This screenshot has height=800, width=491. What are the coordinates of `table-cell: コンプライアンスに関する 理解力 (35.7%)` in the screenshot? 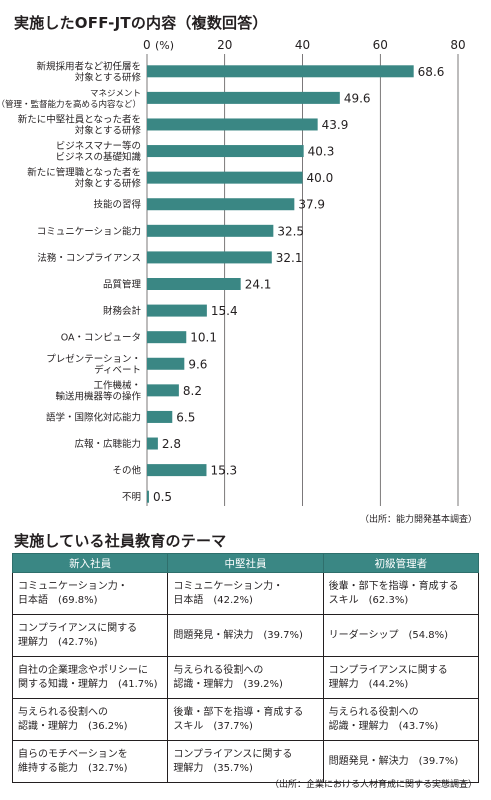 It's located at (245, 761).